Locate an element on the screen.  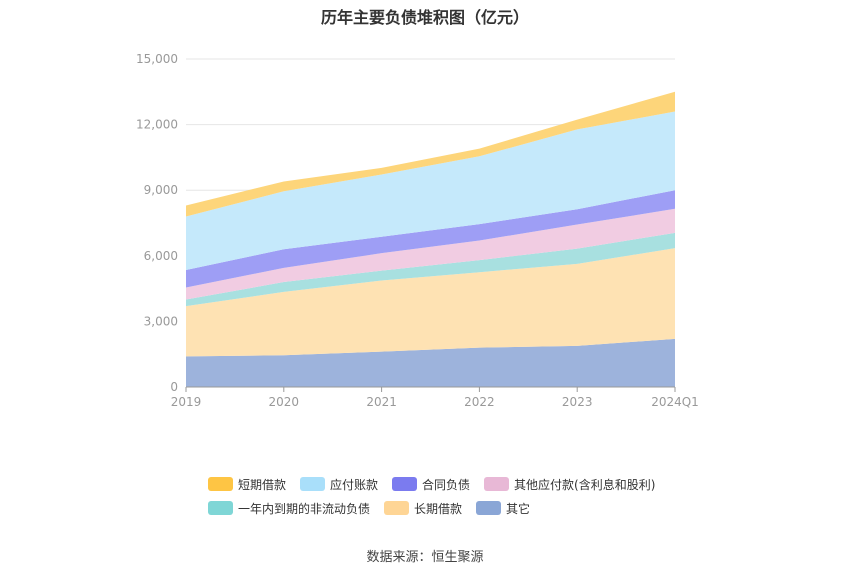
legend-label: 短期借款 is located at coordinates (262, 484).